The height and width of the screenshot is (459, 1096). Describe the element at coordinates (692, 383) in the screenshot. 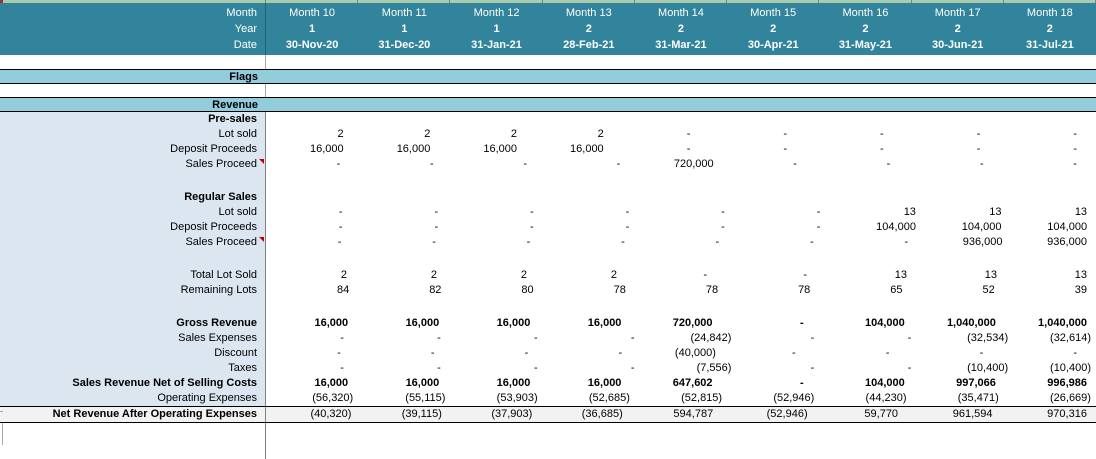

I see `value-cell: 647,602` at that location.